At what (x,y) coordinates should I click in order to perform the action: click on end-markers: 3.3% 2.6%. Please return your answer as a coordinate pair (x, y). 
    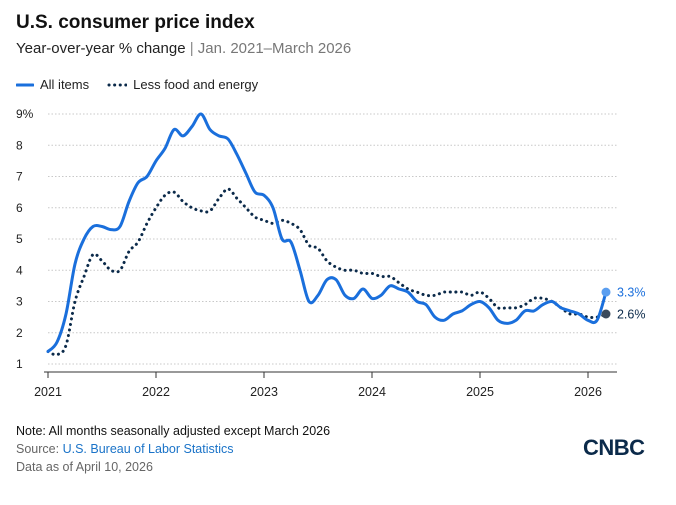
    Looking at the image, I should click on (623, 304).